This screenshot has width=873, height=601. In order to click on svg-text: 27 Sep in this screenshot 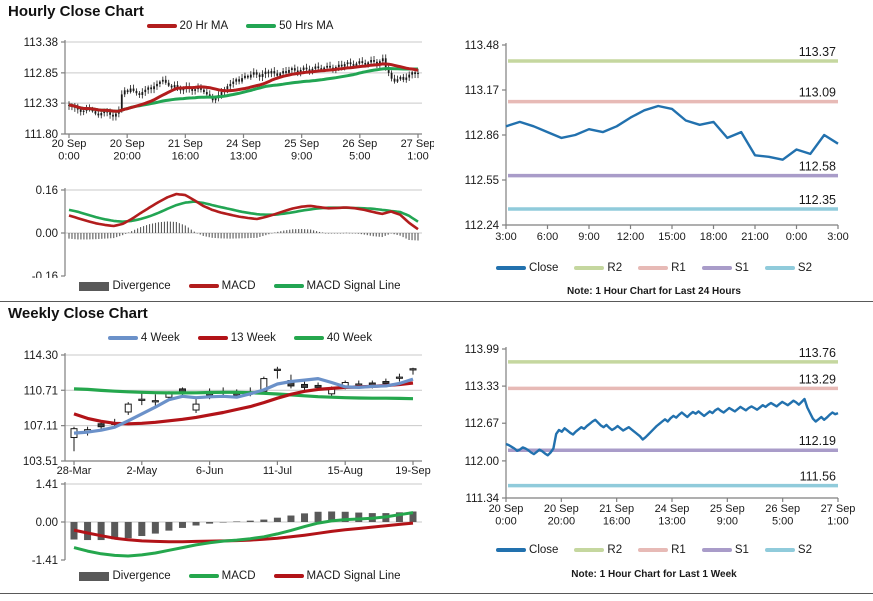, I will do `click(417, 144)`.